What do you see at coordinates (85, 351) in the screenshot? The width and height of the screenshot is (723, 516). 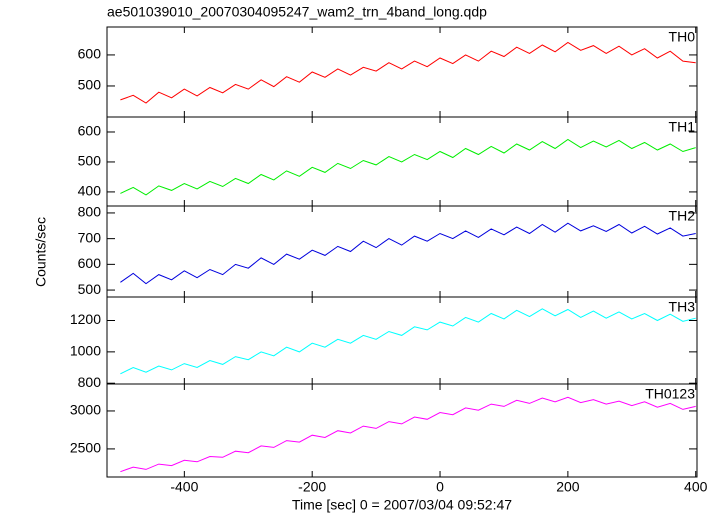 I see `y-tick-label: 1000` at bounding box center [85, 351].